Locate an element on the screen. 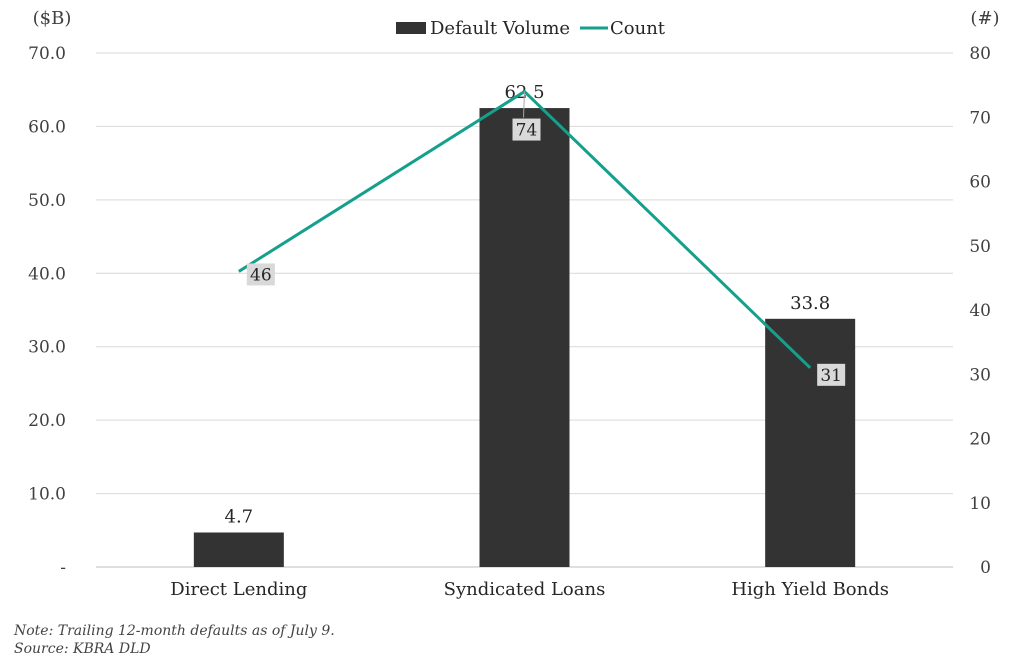 Image resolution: width=1024 pixels, height=665 pixels. count-data-label: 31 is located at coordinates (831, 376).